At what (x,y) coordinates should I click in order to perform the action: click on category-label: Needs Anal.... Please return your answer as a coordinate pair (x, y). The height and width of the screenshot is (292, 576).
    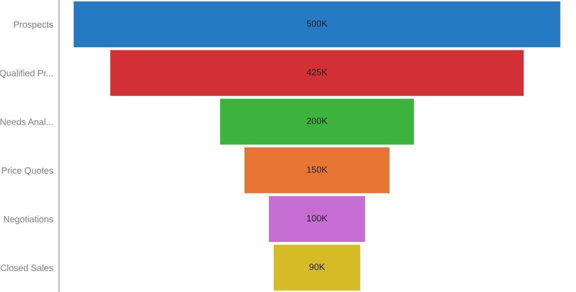
    Looking at the image, I should click on (26, 122).